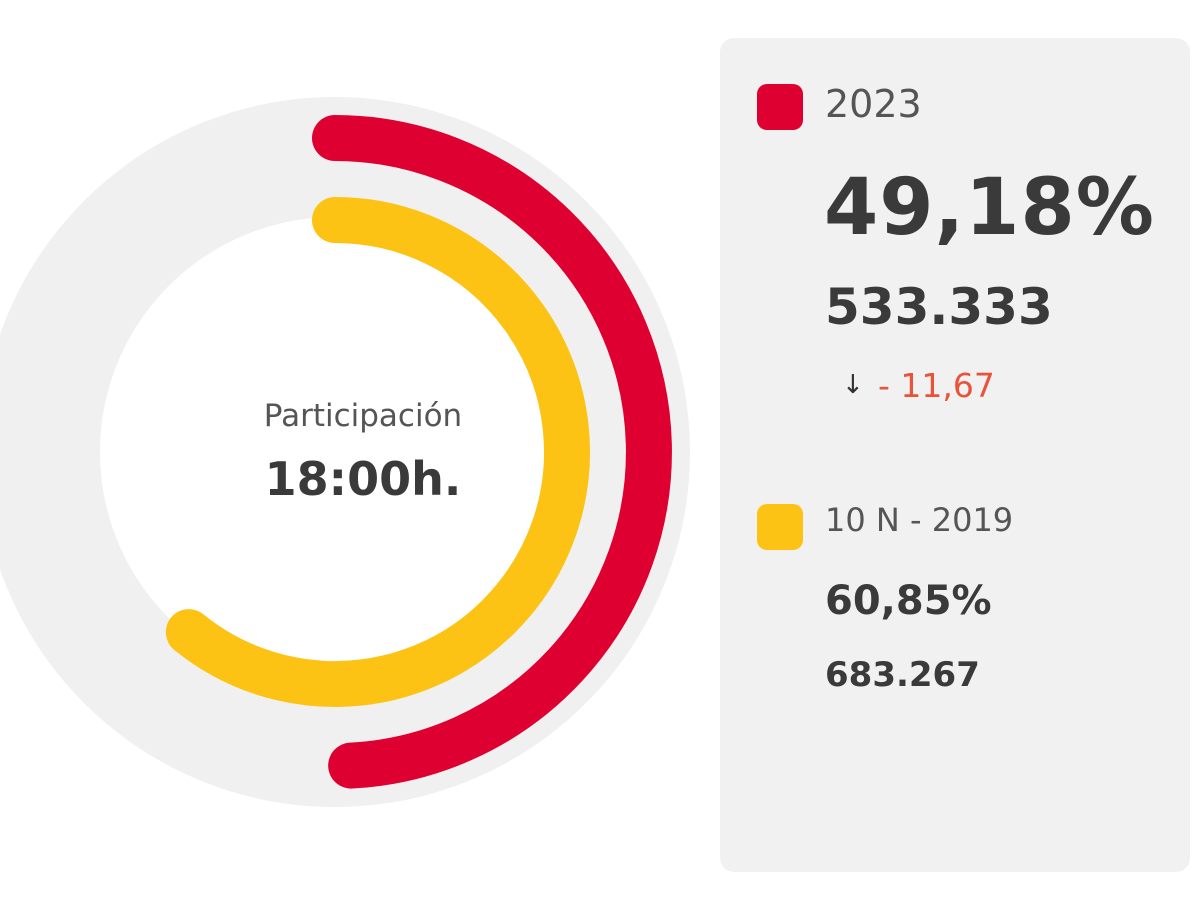 This screenshot has height=900, width=1200. Describe the element at coordinates (919, 520) in the screenshot. I see `legend-label-2019: 10 N - 2019` at that location.